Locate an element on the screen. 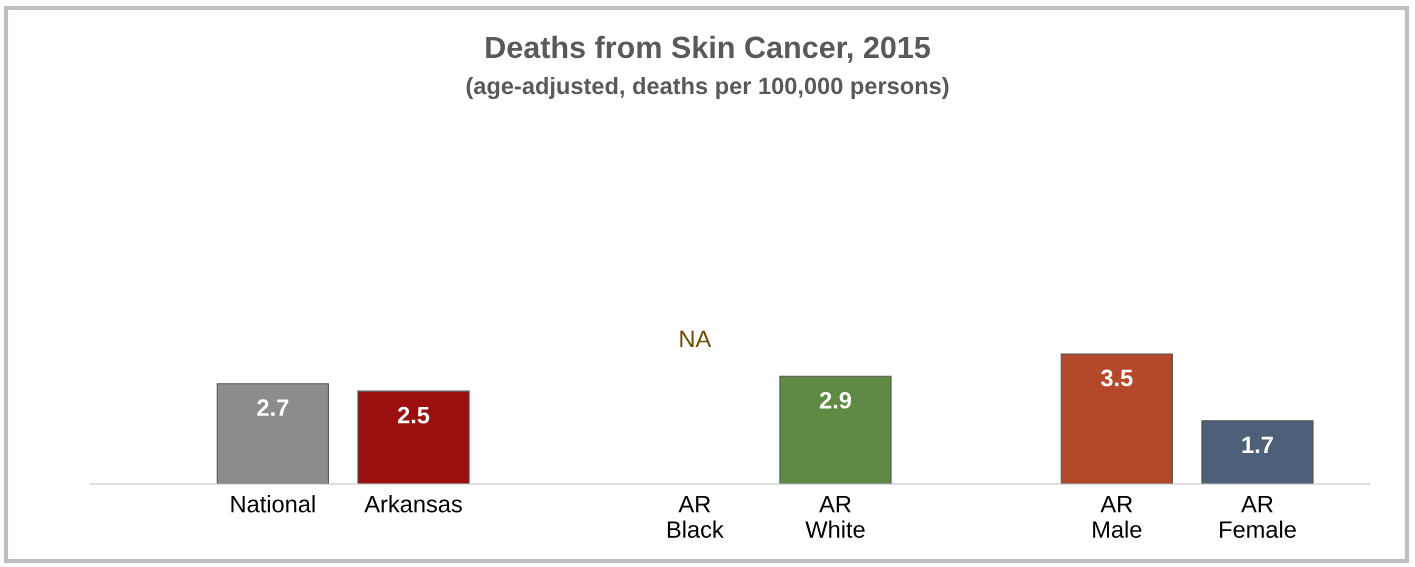 This screenshot has height=567, width=1415. data-label: 2.9 is located at coordinates (835, 400).